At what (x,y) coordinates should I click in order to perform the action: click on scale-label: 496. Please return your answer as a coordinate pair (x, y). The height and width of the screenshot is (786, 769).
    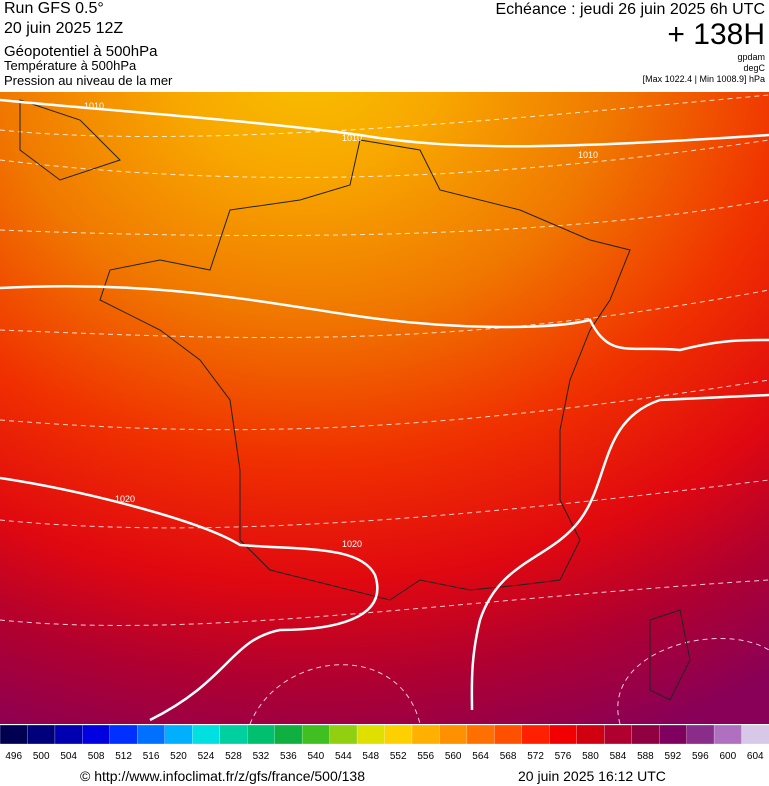
    Looking at the image, I should click on (13, 756).